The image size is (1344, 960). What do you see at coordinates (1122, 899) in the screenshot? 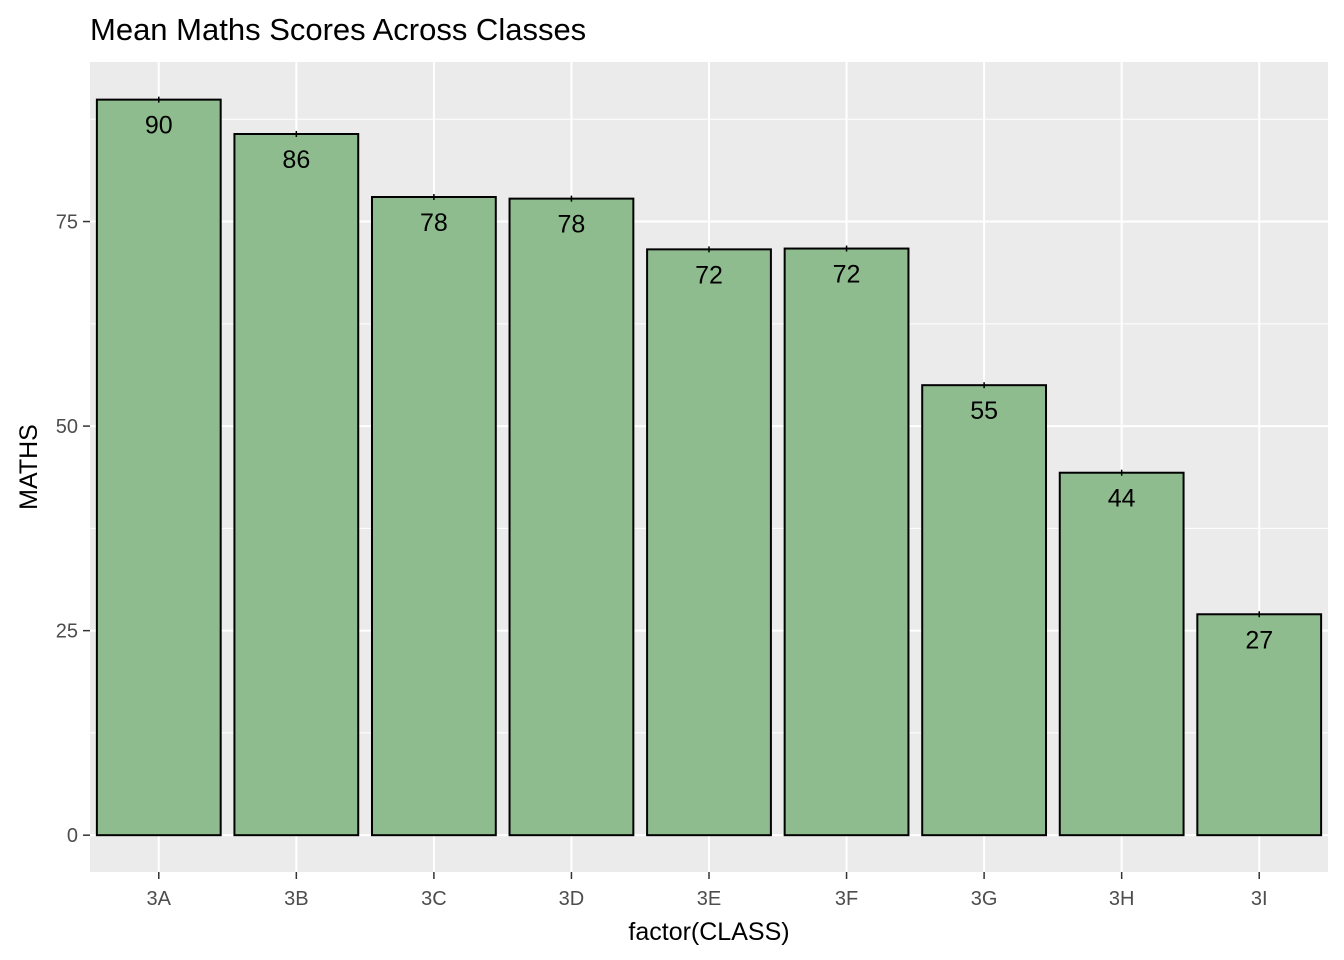
I see `x-tick-label: 3H` at bounding box center [1122, 899].